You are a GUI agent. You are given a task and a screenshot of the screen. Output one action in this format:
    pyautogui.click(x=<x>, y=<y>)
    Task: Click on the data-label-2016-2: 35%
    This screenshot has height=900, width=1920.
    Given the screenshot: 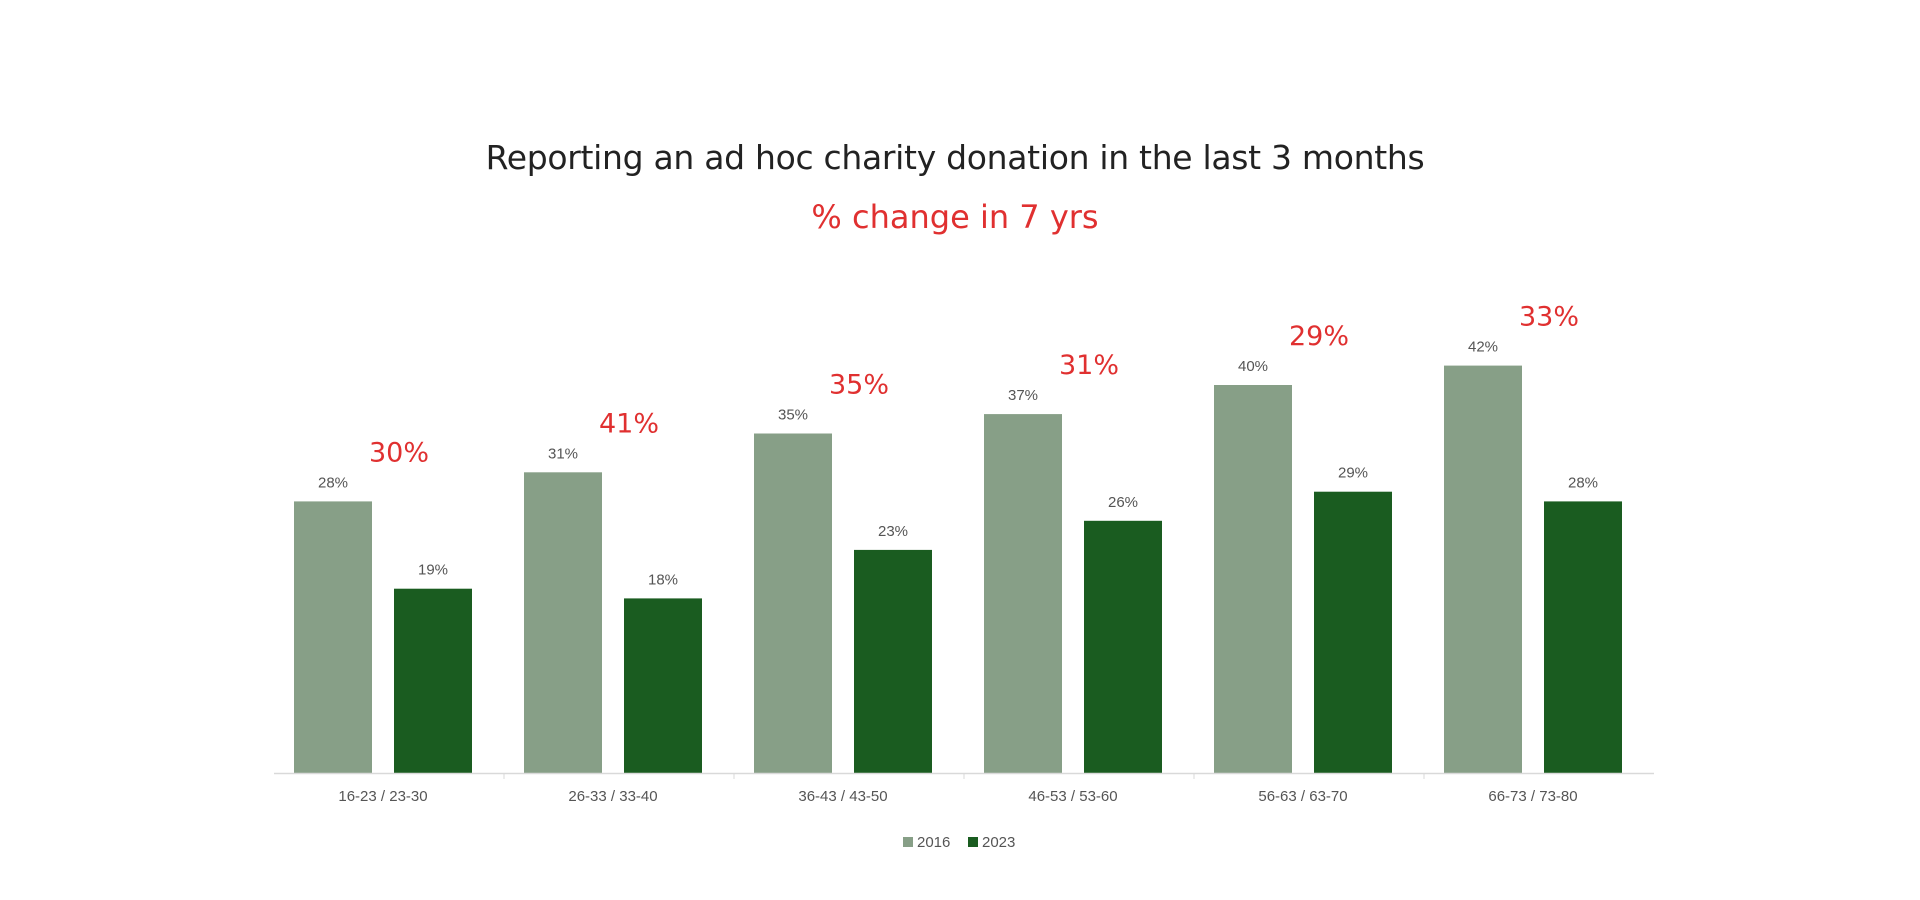 What is the action you would take?
    pyautogui.click(x=793, y=415)
    